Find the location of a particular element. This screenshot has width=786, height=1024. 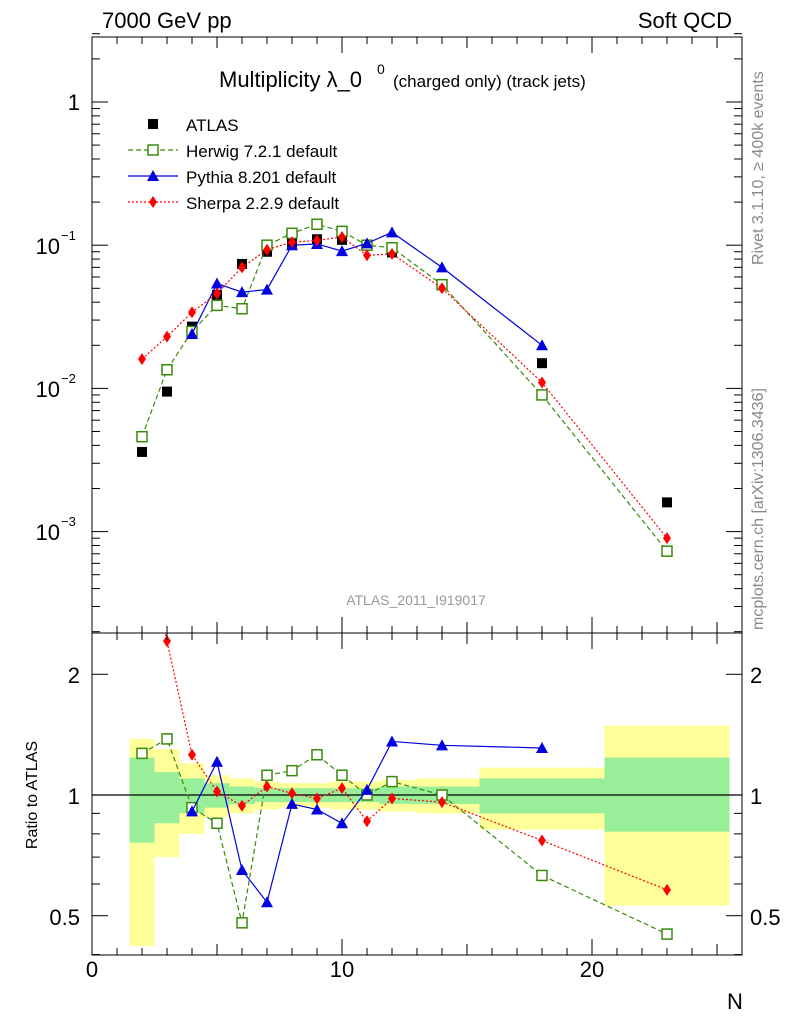

legend-marker-sherpa is located at coordinates (153, 202).